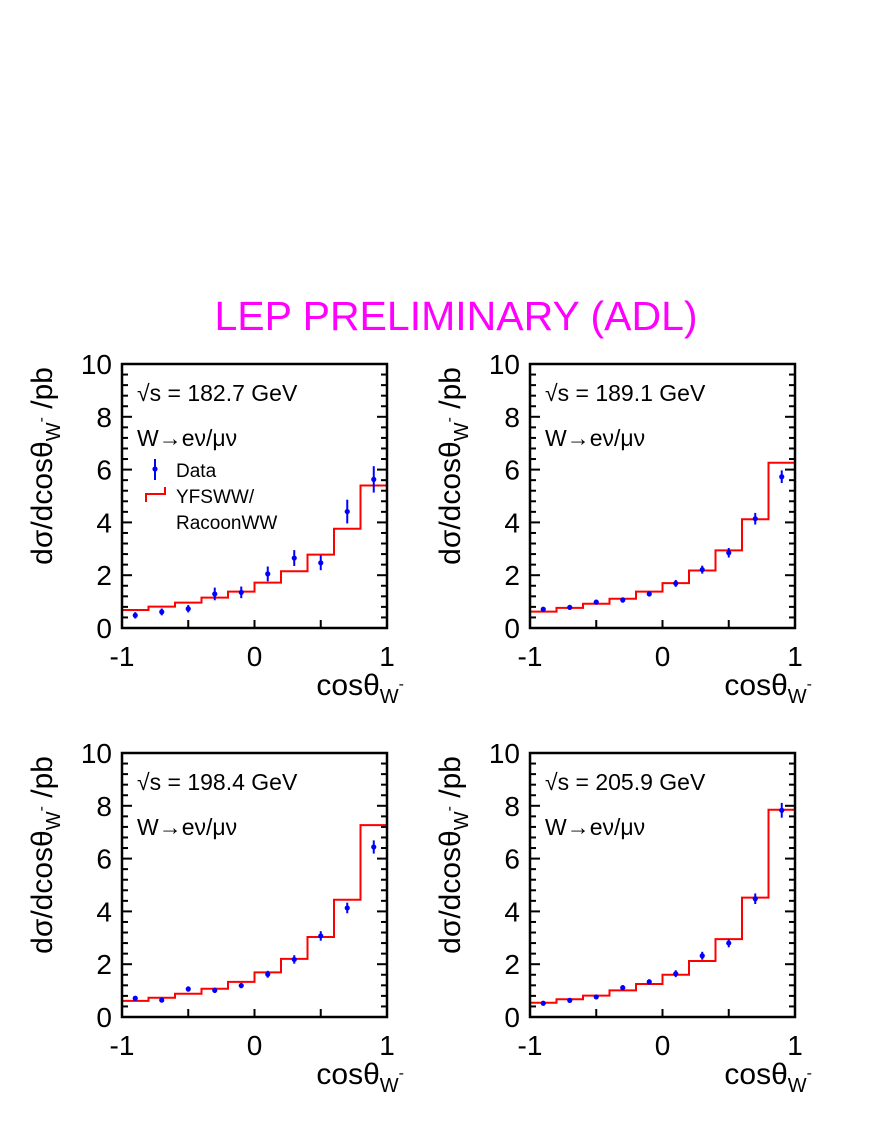  What do you see at coordinates (625, 393) in the screenshot?
I see `energy-label: √s = 189.1 GeV` at bounding box center [625, 393].